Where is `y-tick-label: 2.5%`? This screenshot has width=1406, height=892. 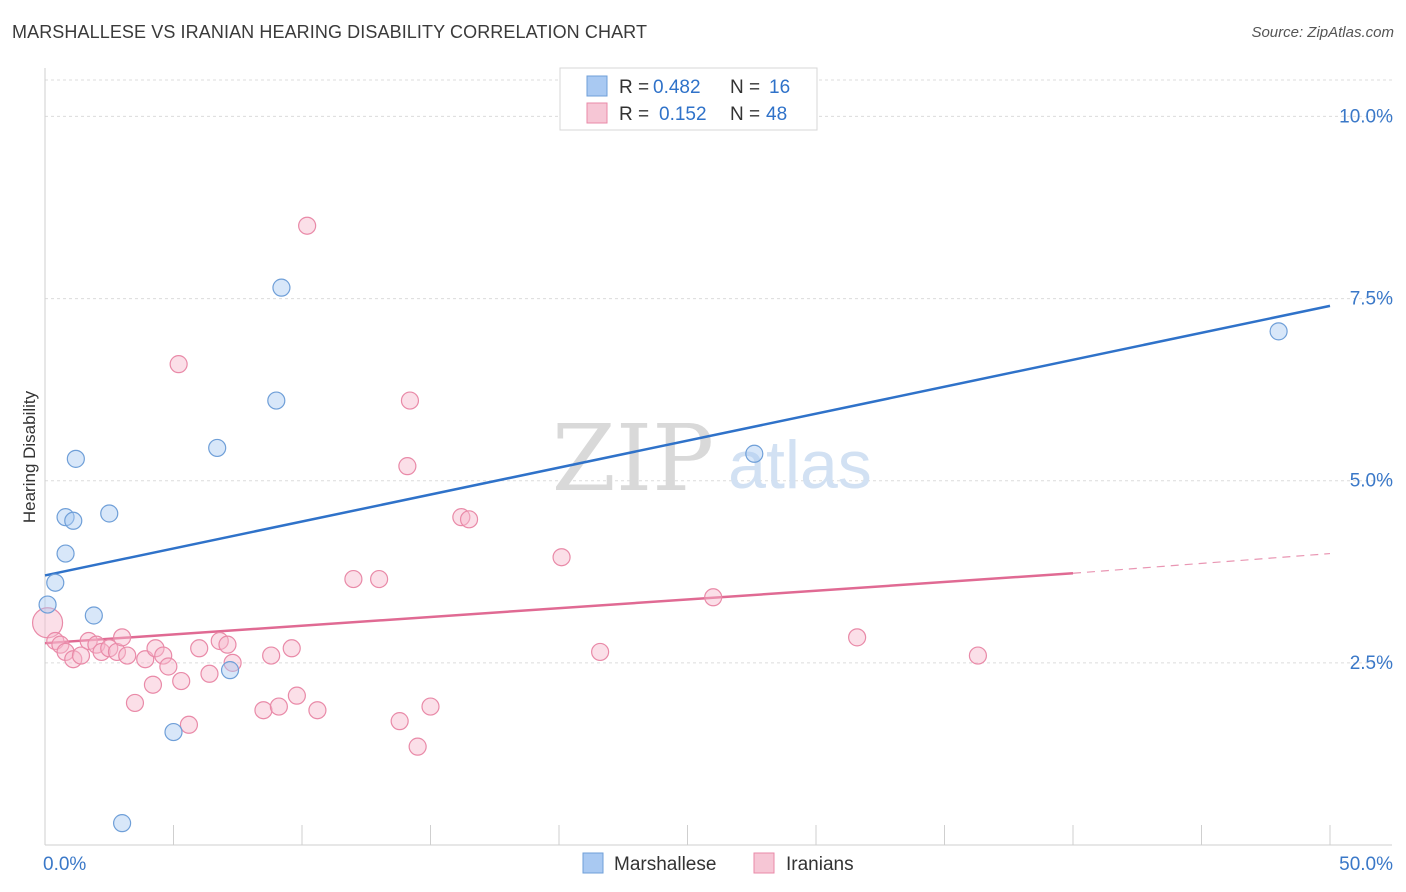 y-tick-label: 2.5% is located at coordinates (1371, 663).